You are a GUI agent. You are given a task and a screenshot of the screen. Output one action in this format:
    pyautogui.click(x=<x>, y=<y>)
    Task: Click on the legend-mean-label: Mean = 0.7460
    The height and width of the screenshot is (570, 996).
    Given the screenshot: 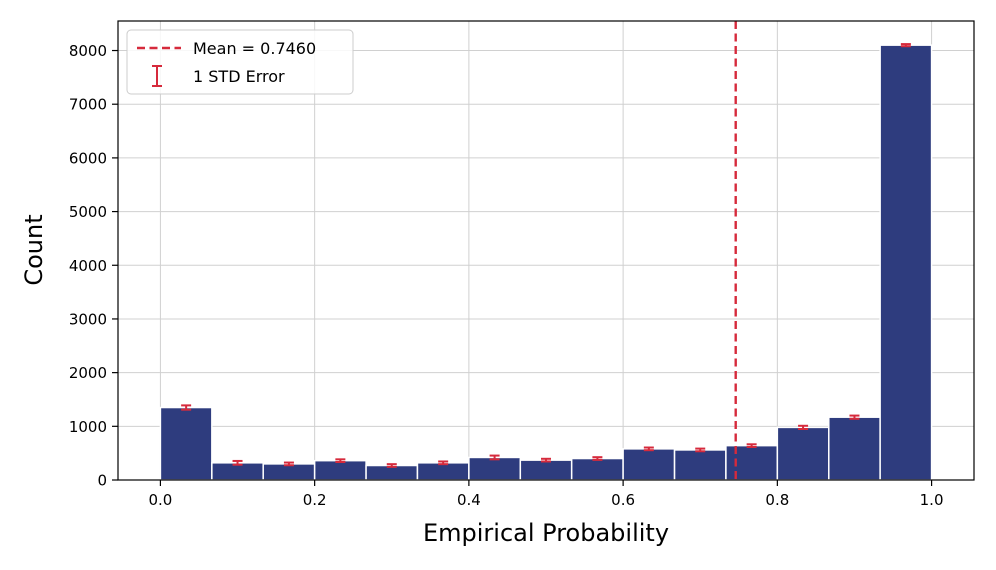 What is the action you would take?
    pyautogui.click(x=254, y=48)
    